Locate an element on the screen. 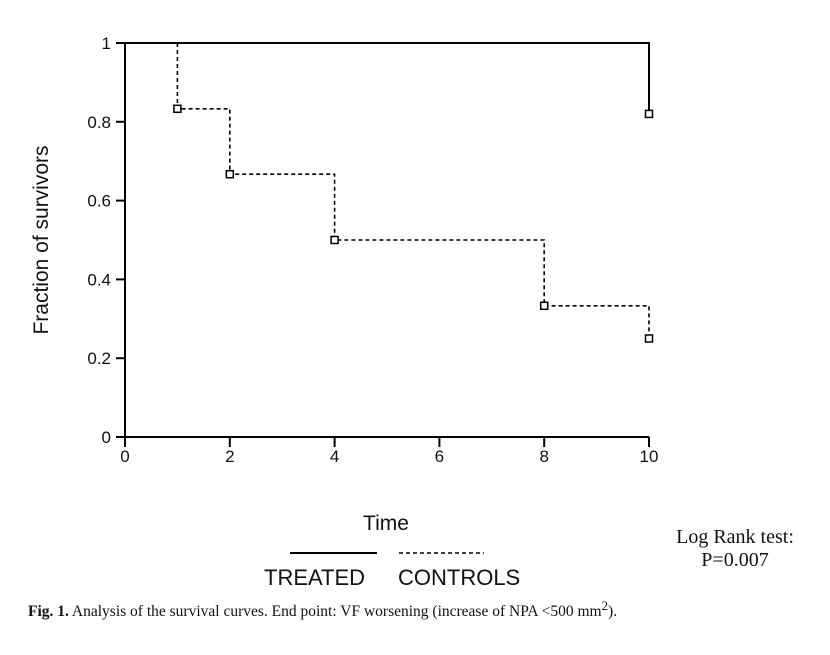  log-rank-title: Log Rank test: is located at coordinates (735, 537).